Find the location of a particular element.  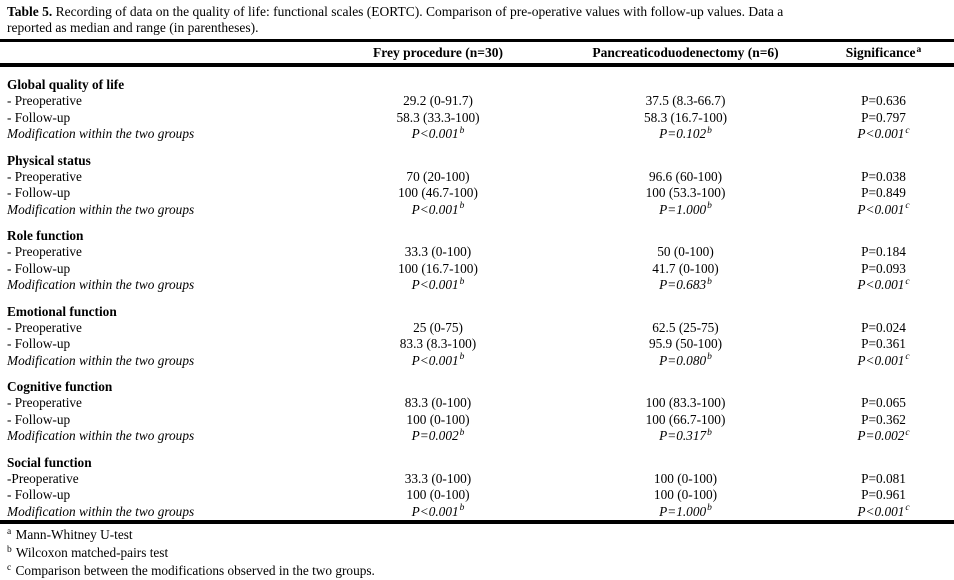

footnote-text: Mann-Whitney U-test is located at coordinates (74, 534).